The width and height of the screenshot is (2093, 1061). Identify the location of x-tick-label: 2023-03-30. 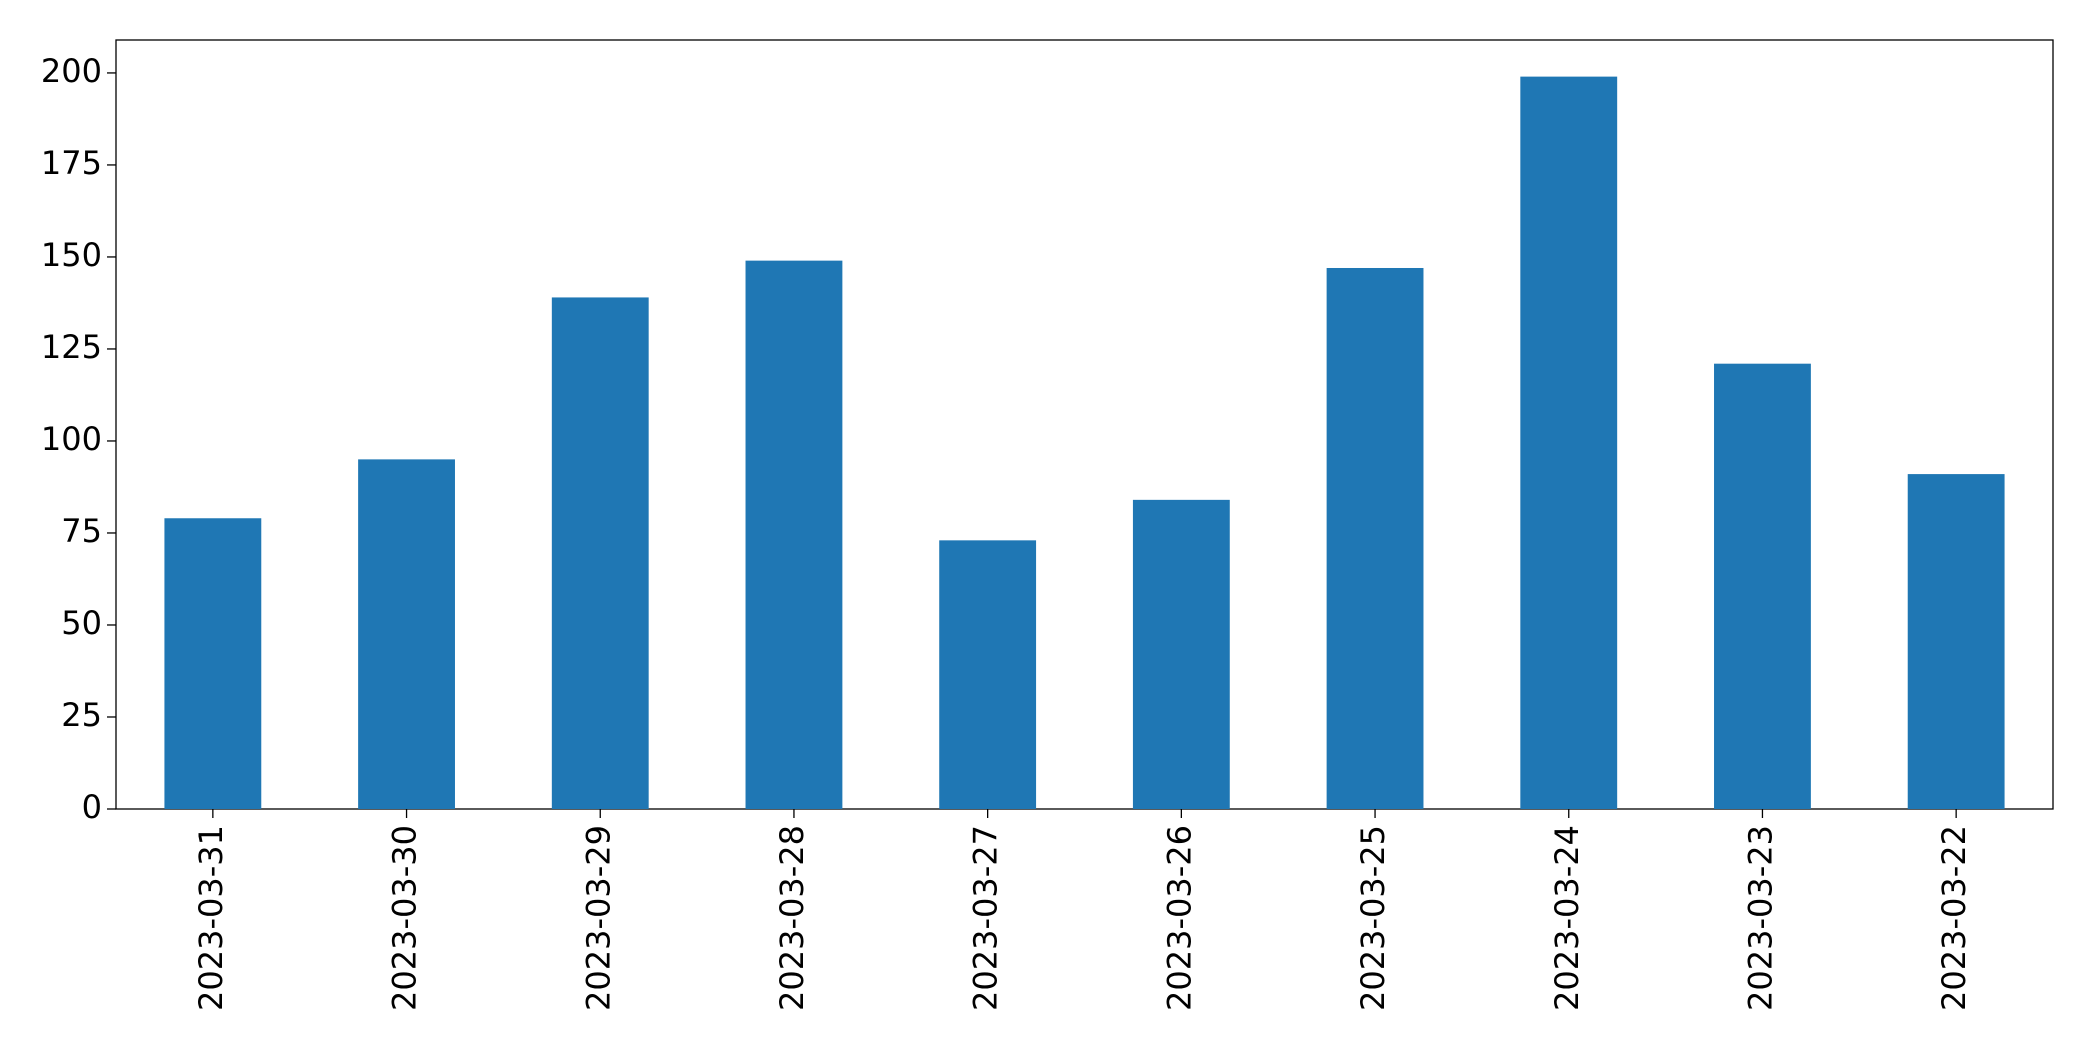
(405, 918).